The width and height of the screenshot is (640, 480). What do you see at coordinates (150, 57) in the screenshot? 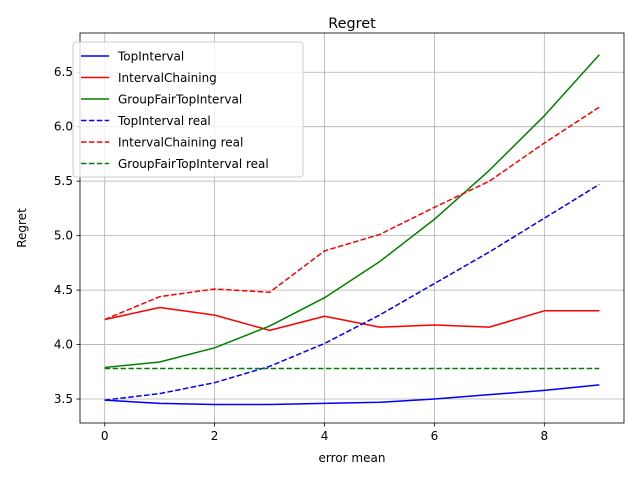
I see `legend-label: TopInterval` at bounding box center [150, 57].